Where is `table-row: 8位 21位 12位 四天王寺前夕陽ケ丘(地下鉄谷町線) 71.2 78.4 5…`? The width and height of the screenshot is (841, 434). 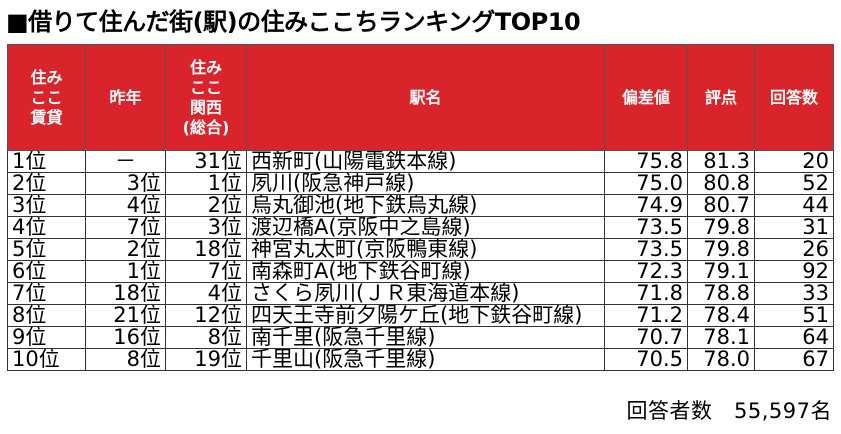 table-row: 8位 21位 12位 四天王寺前夕陽ケ丘(地下鉄谷町線) 71.2 78.4 5… is located at coordinates (420, 315).